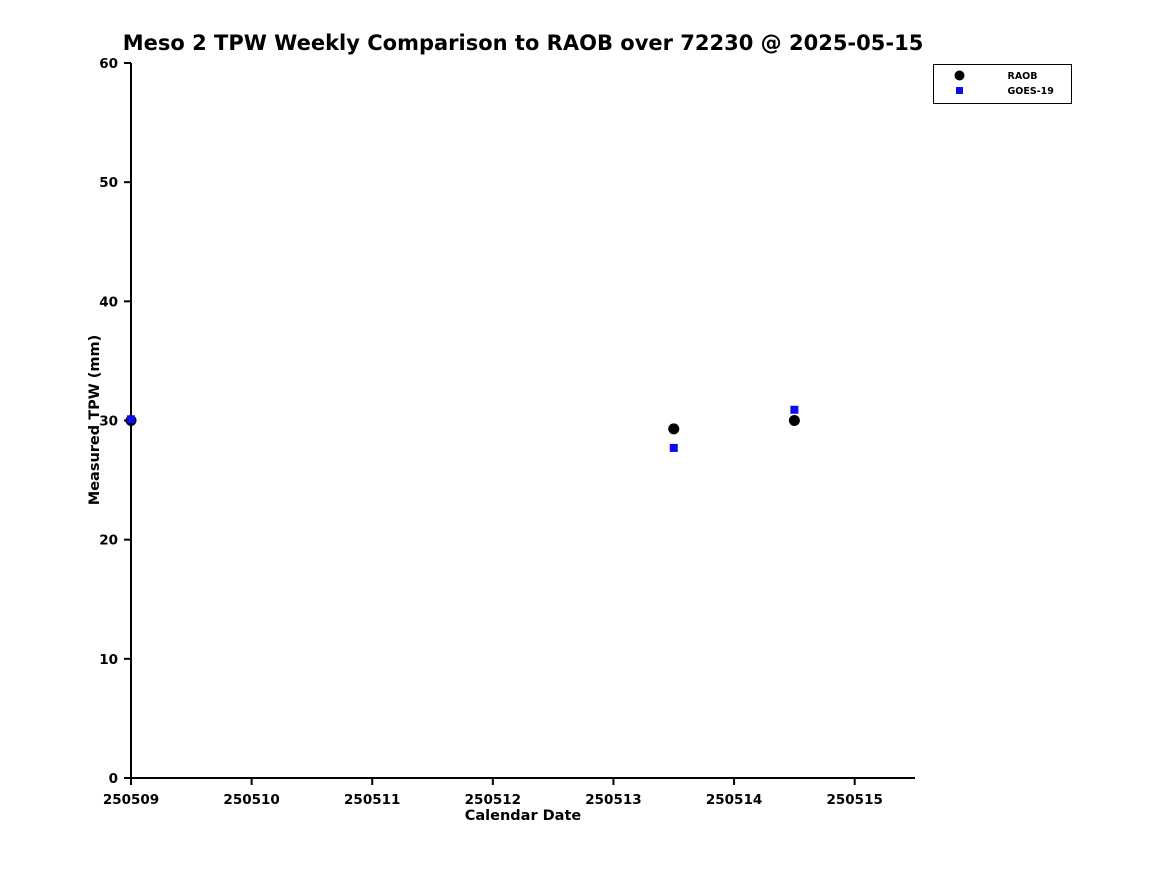  I want to click on legend: RAOB GOES-19, so click(1002, 84).